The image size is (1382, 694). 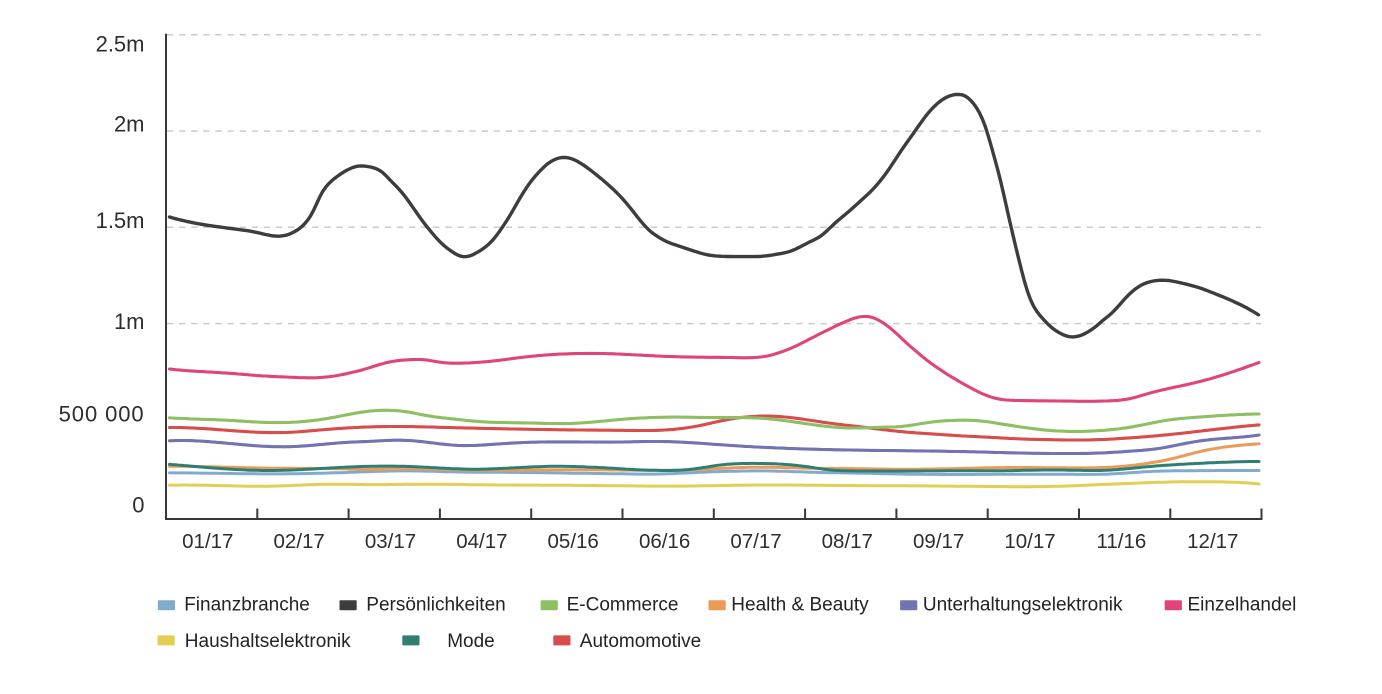 I want to click on svg-text: E-Commerce, so click(x=623, y=605).